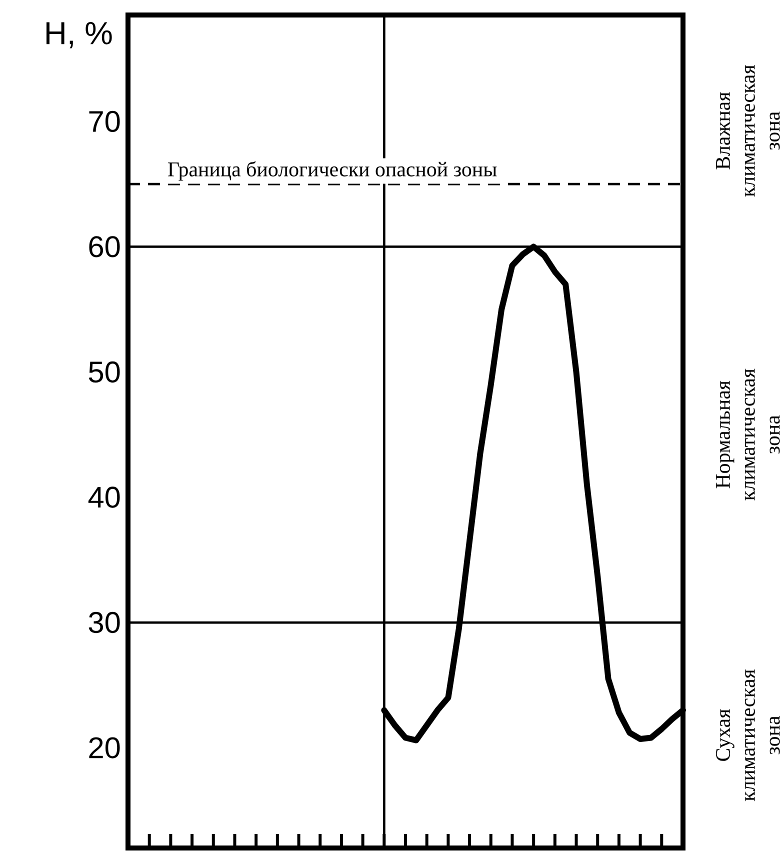  What do you see at coordinates (332, 171) in the screenshot?
I see `ref-line-label: Граница биологически опасной зоны` at bounding box center [332, 171].